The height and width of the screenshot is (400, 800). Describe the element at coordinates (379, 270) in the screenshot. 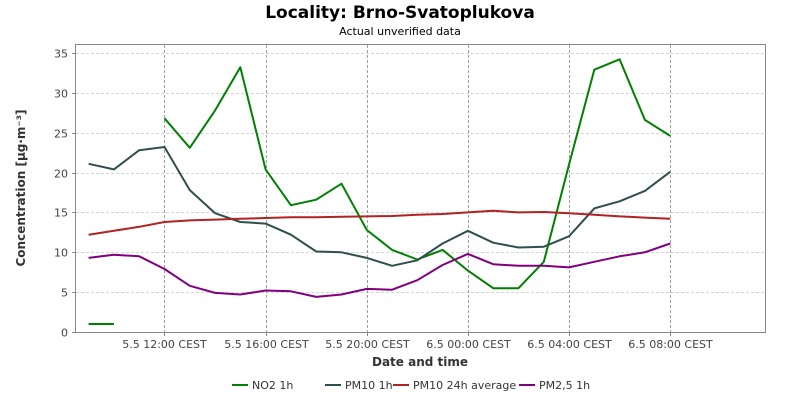

I see `series-line-pm2-5-1h` at that location.